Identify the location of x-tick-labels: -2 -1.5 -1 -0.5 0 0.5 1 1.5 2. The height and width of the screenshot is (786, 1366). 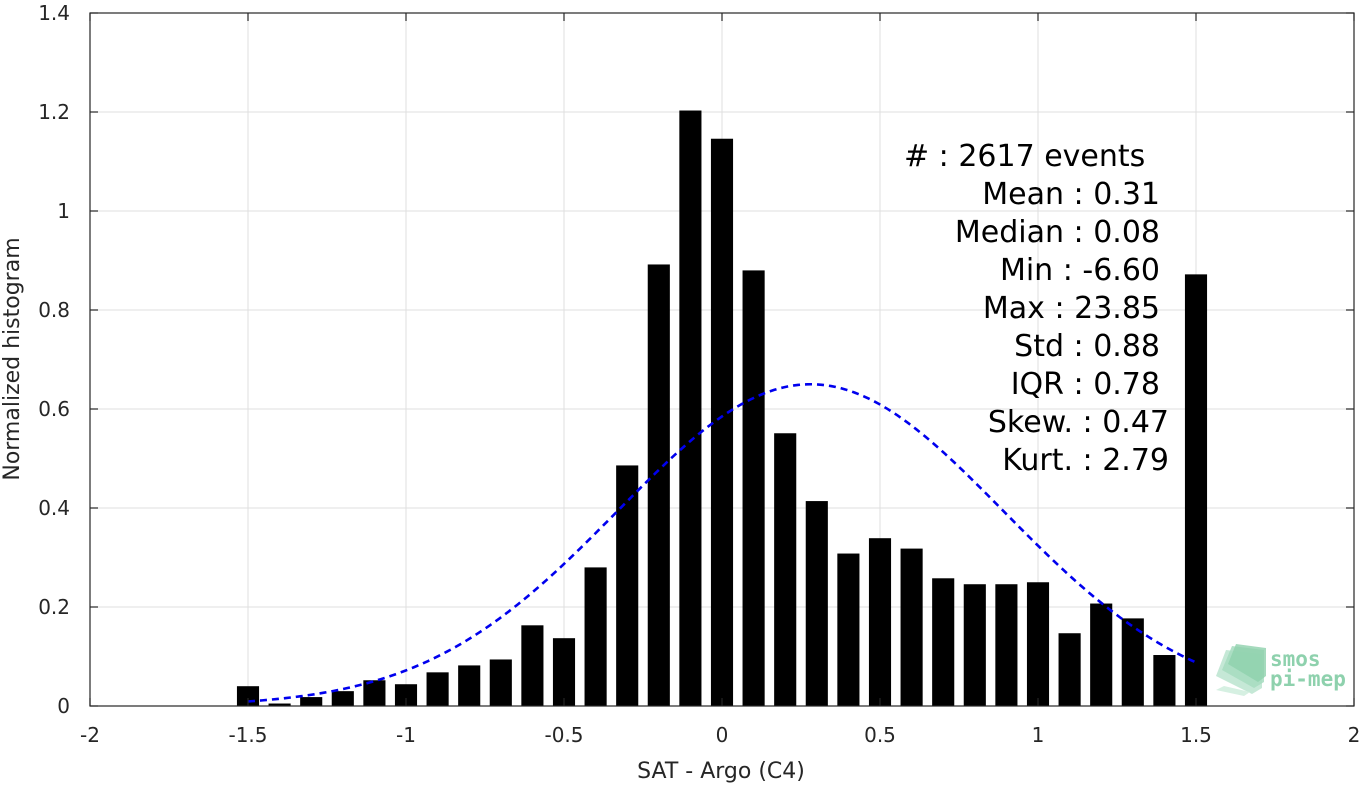
(720, 735).